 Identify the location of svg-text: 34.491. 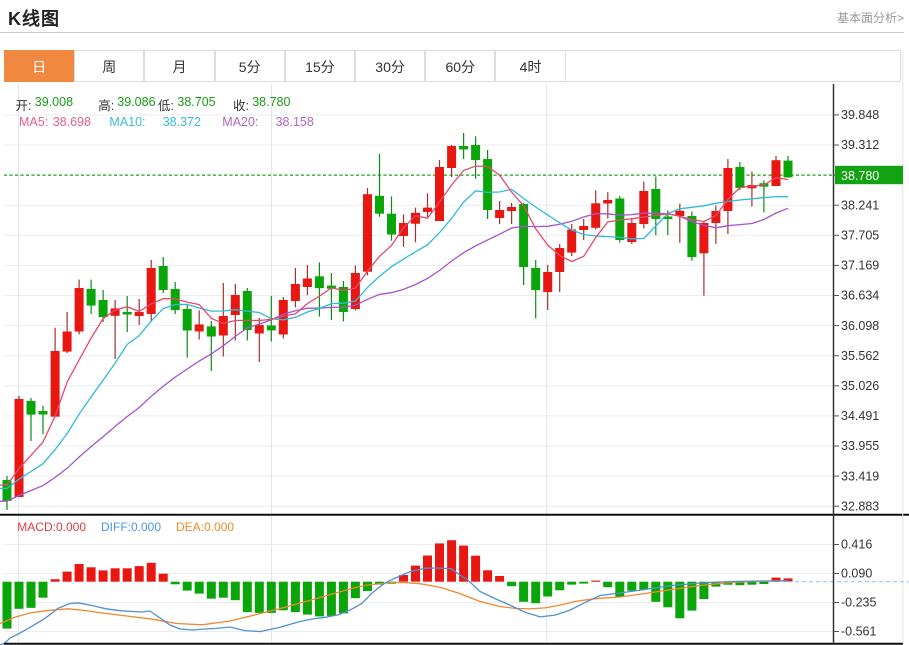
(860, 416).